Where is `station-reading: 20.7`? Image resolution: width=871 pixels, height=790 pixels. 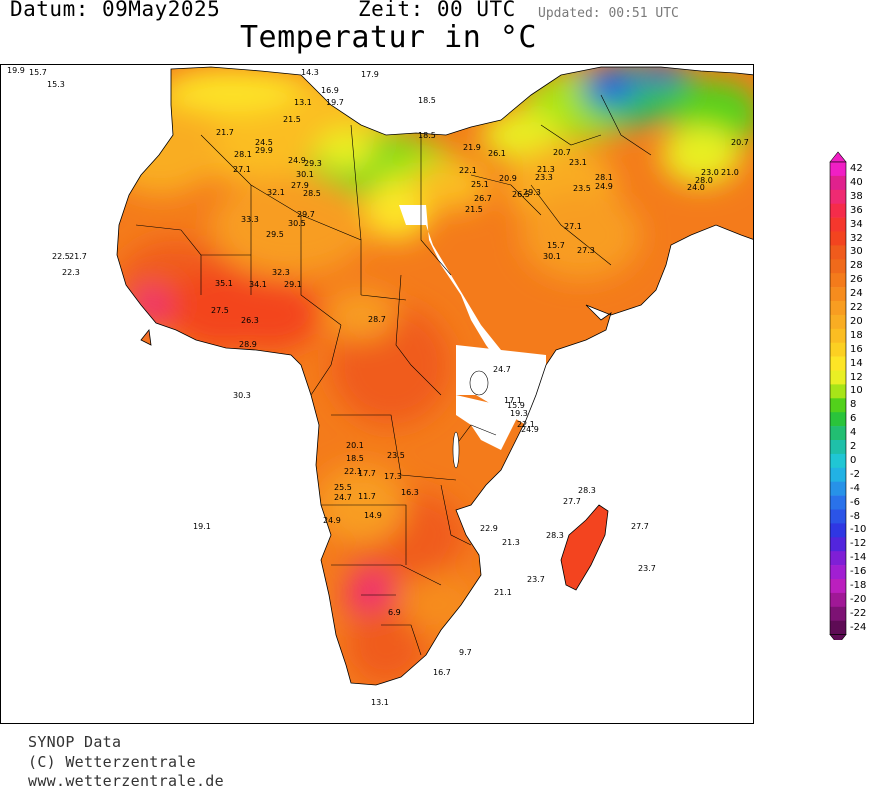
station-reading: 20.7 is located at coordinates (740, 142).